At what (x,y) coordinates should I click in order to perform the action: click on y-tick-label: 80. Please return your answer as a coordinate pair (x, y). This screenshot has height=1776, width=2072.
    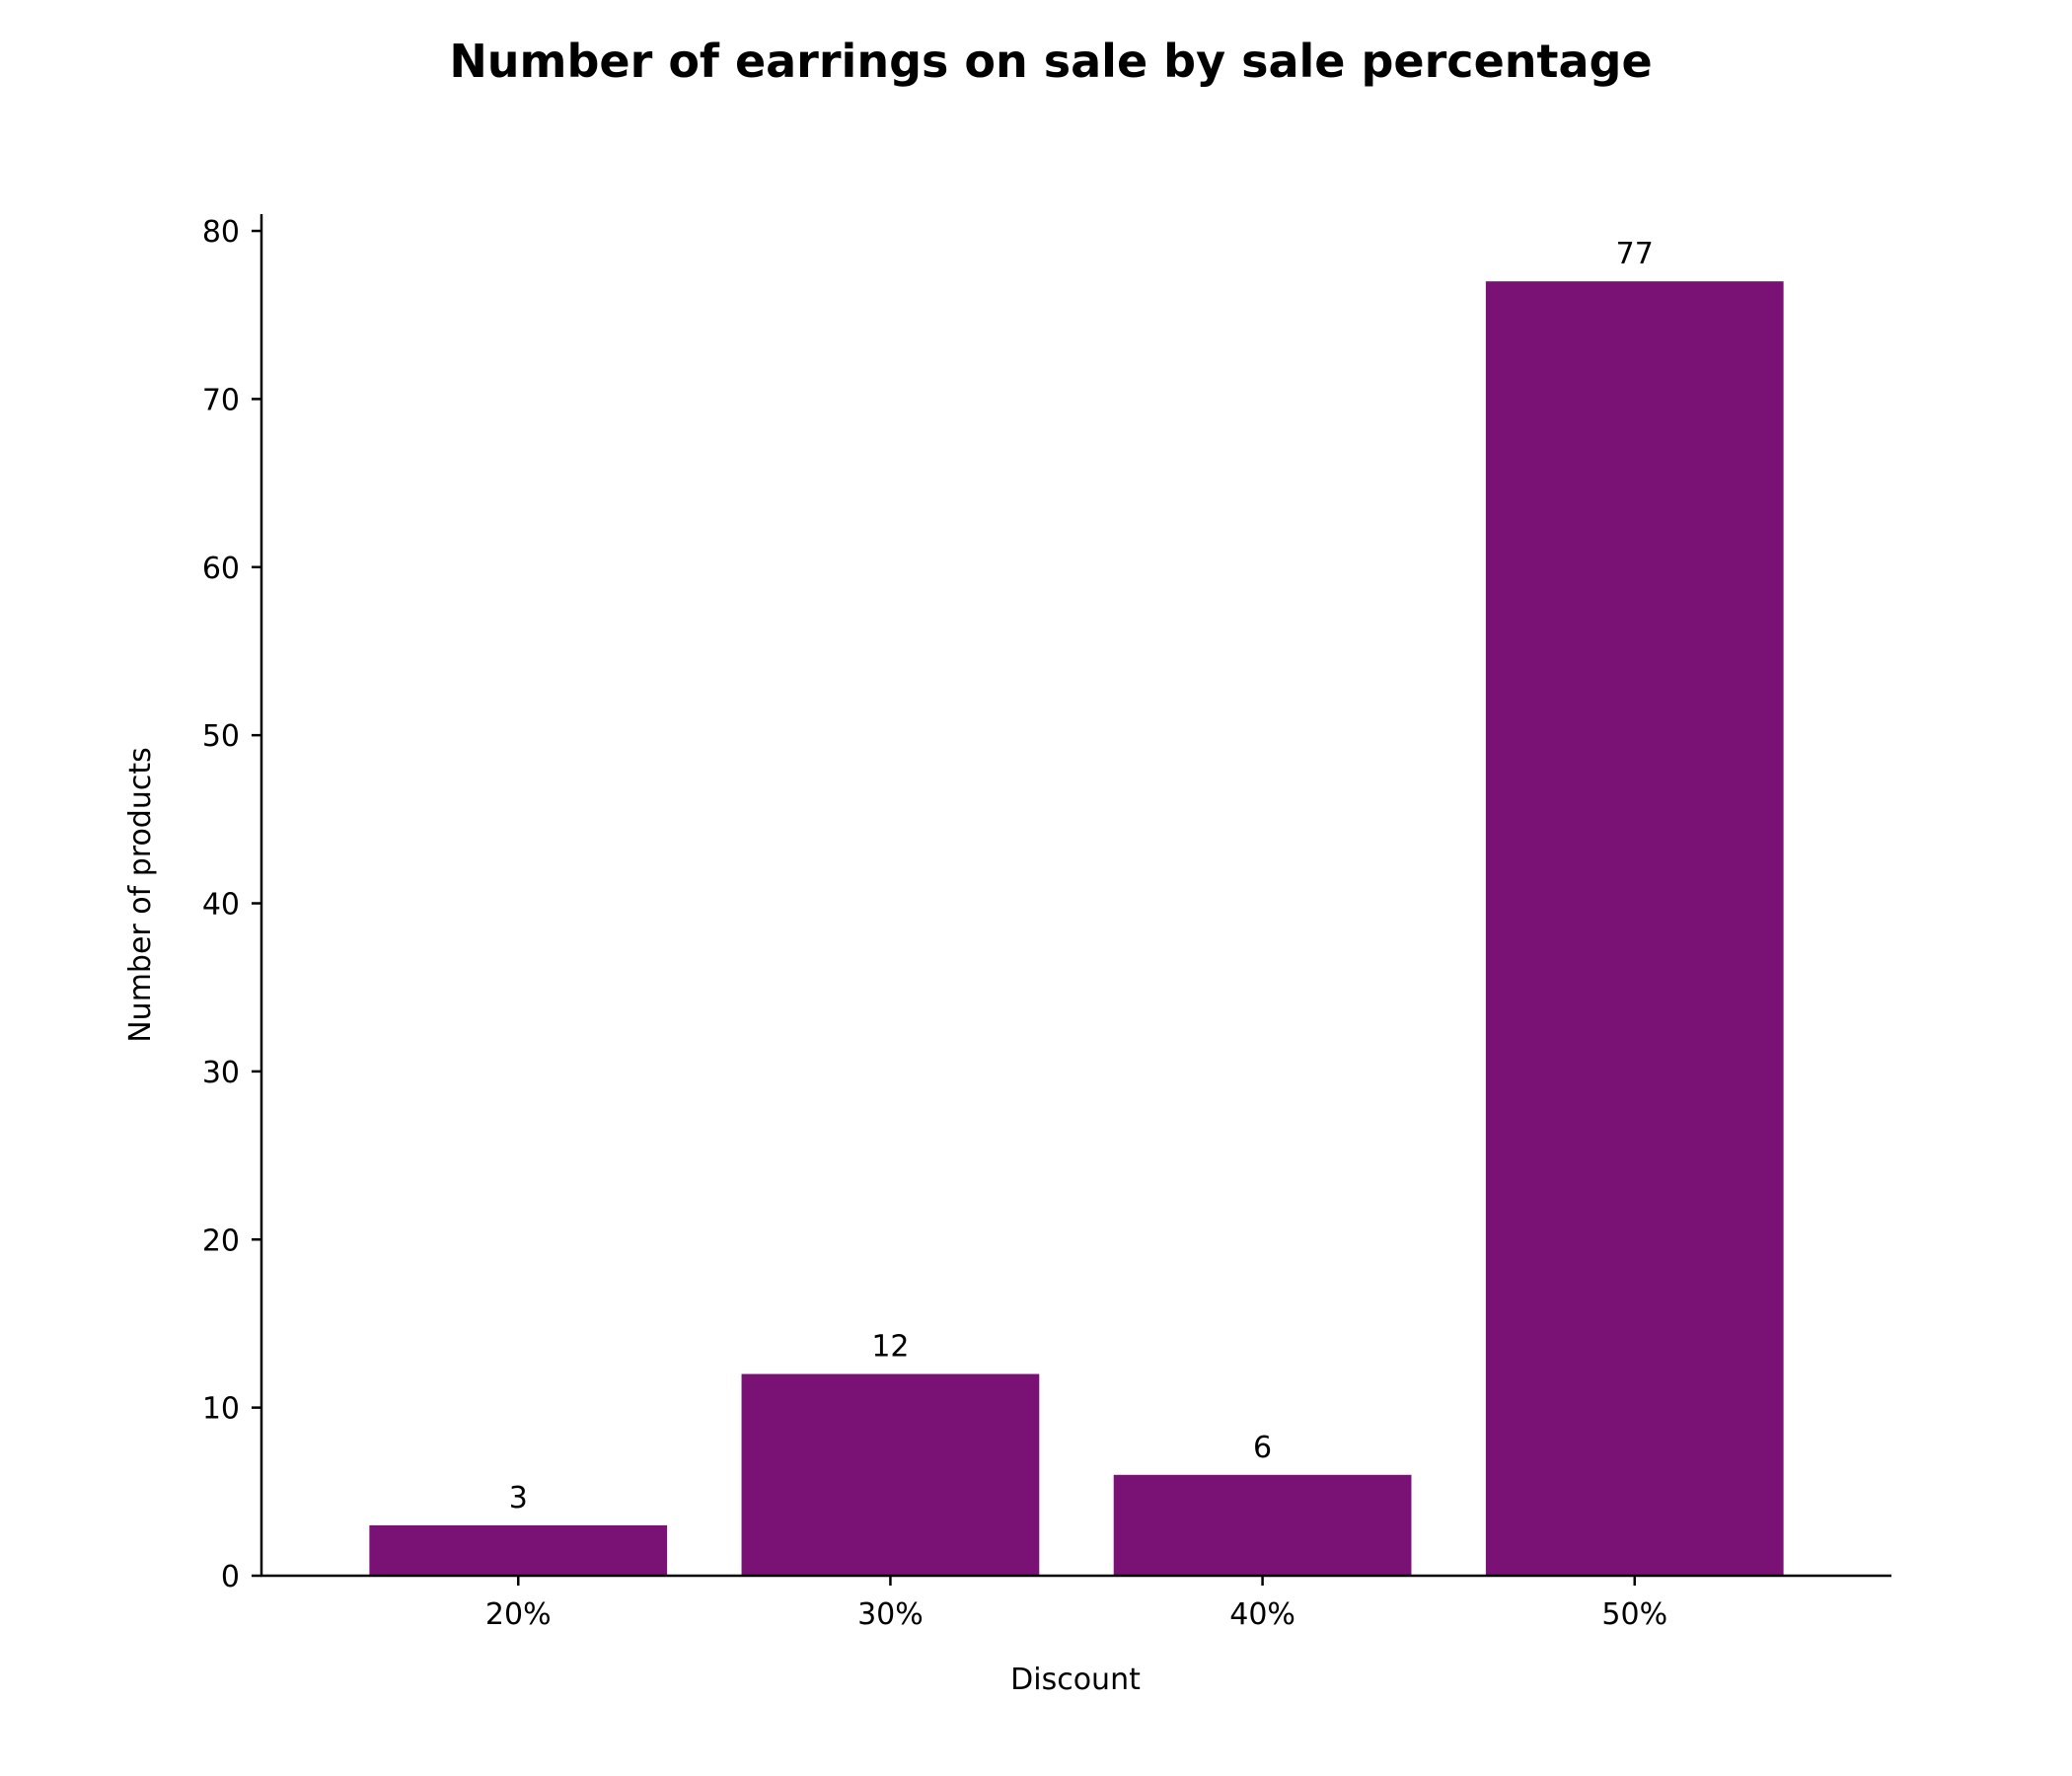
    Looking at the image, I should click on (221, 233).